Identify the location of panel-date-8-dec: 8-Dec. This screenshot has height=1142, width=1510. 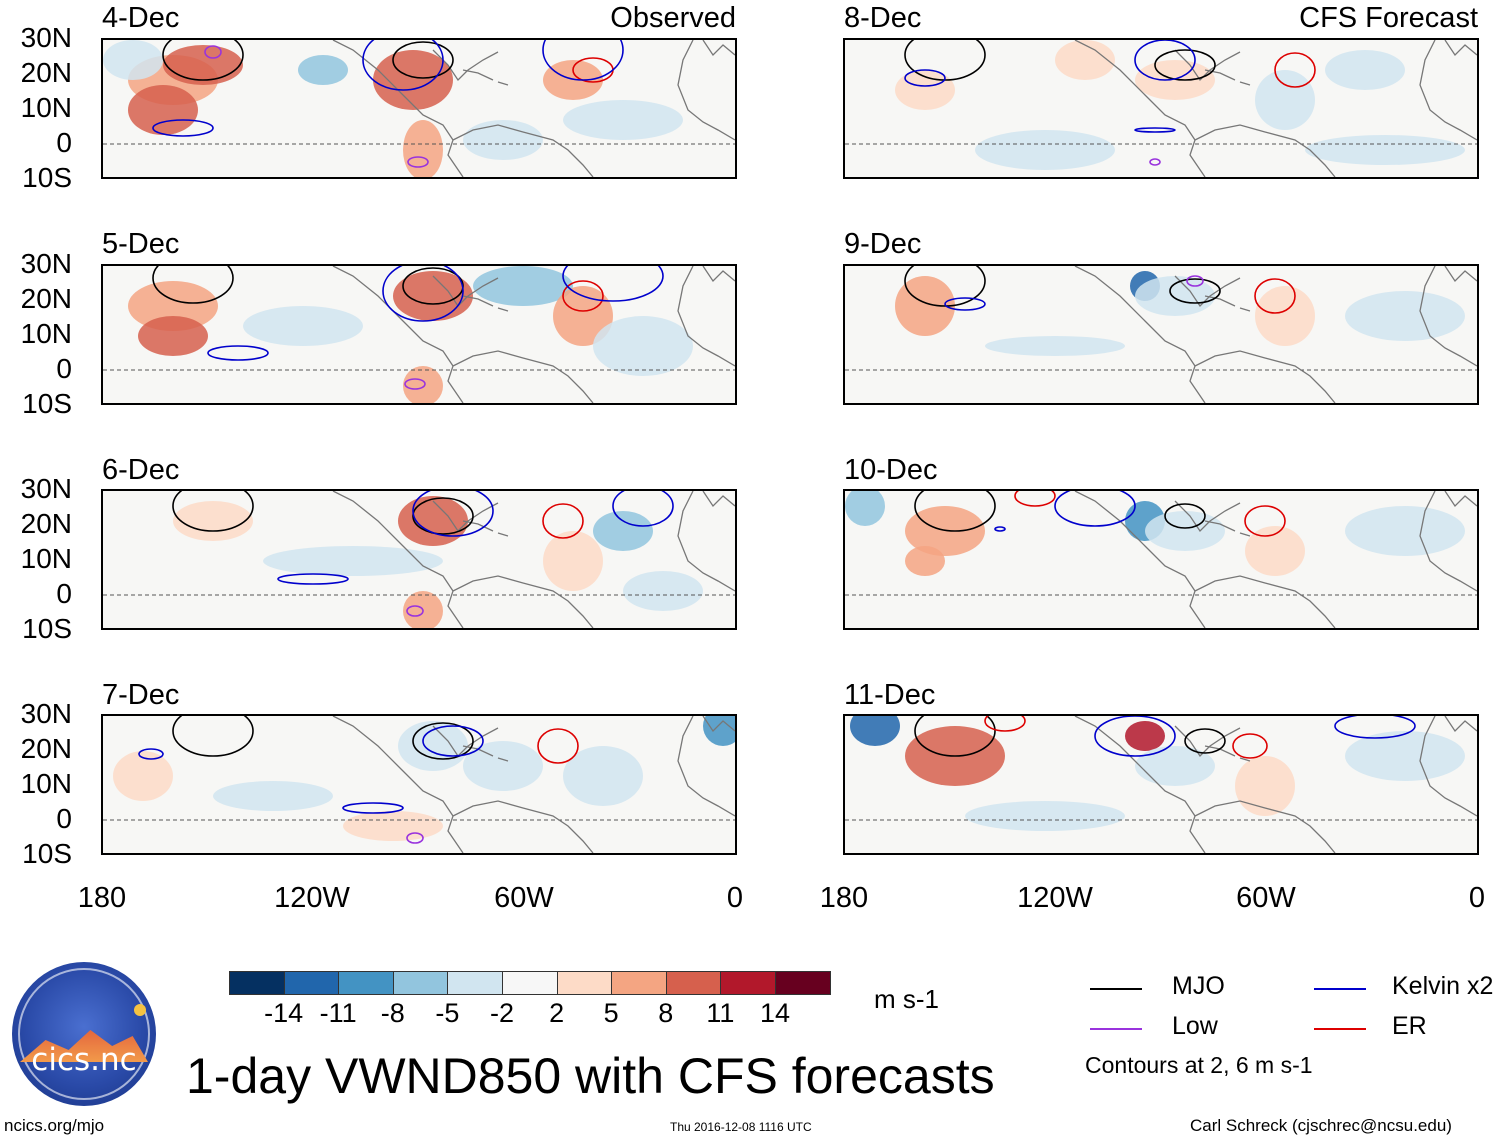
(883, 18).